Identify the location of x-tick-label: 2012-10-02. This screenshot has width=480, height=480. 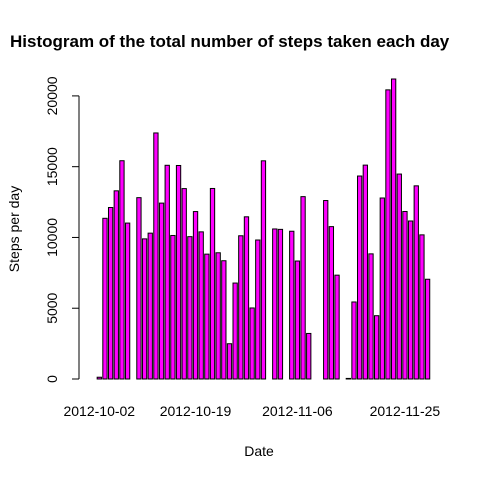
(99, 411).